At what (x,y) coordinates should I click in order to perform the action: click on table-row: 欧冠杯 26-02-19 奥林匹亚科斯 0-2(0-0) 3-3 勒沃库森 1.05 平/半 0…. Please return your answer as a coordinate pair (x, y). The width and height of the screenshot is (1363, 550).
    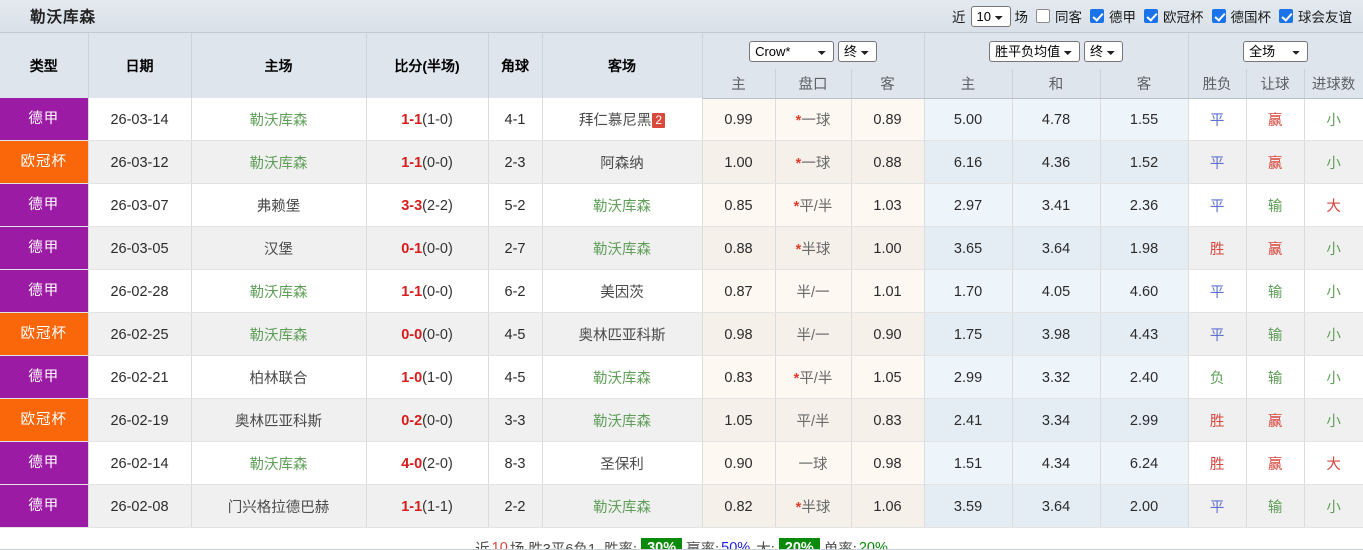
    Looking at the image, I should click on (681, 420).